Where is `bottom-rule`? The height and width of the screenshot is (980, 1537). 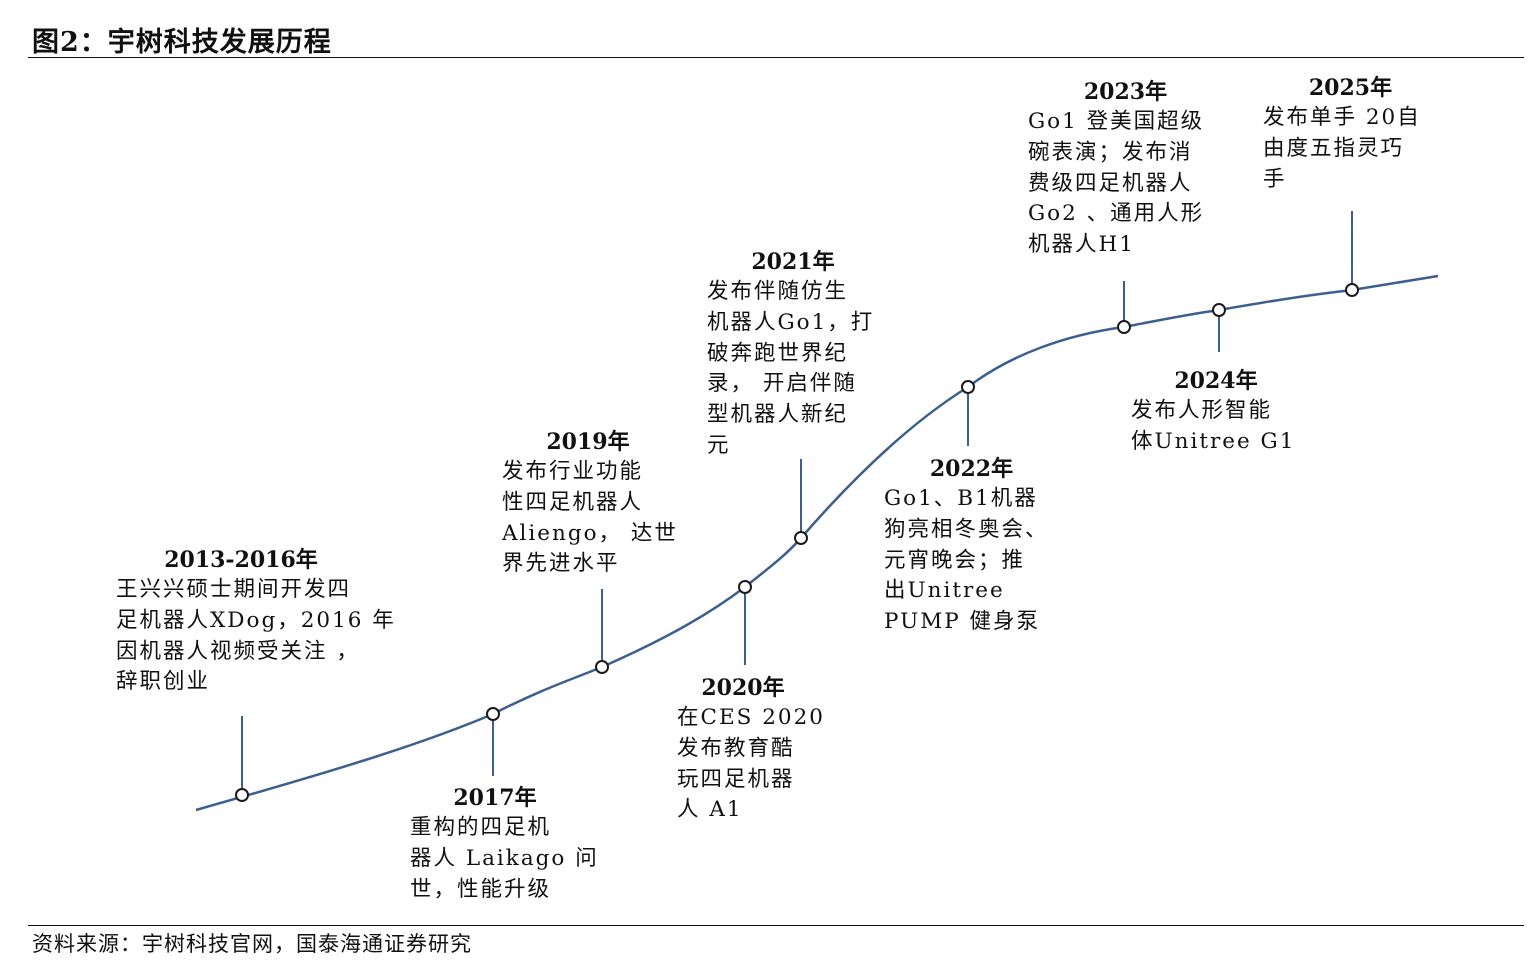 bottom-rule is located at coordinates (776, 925).